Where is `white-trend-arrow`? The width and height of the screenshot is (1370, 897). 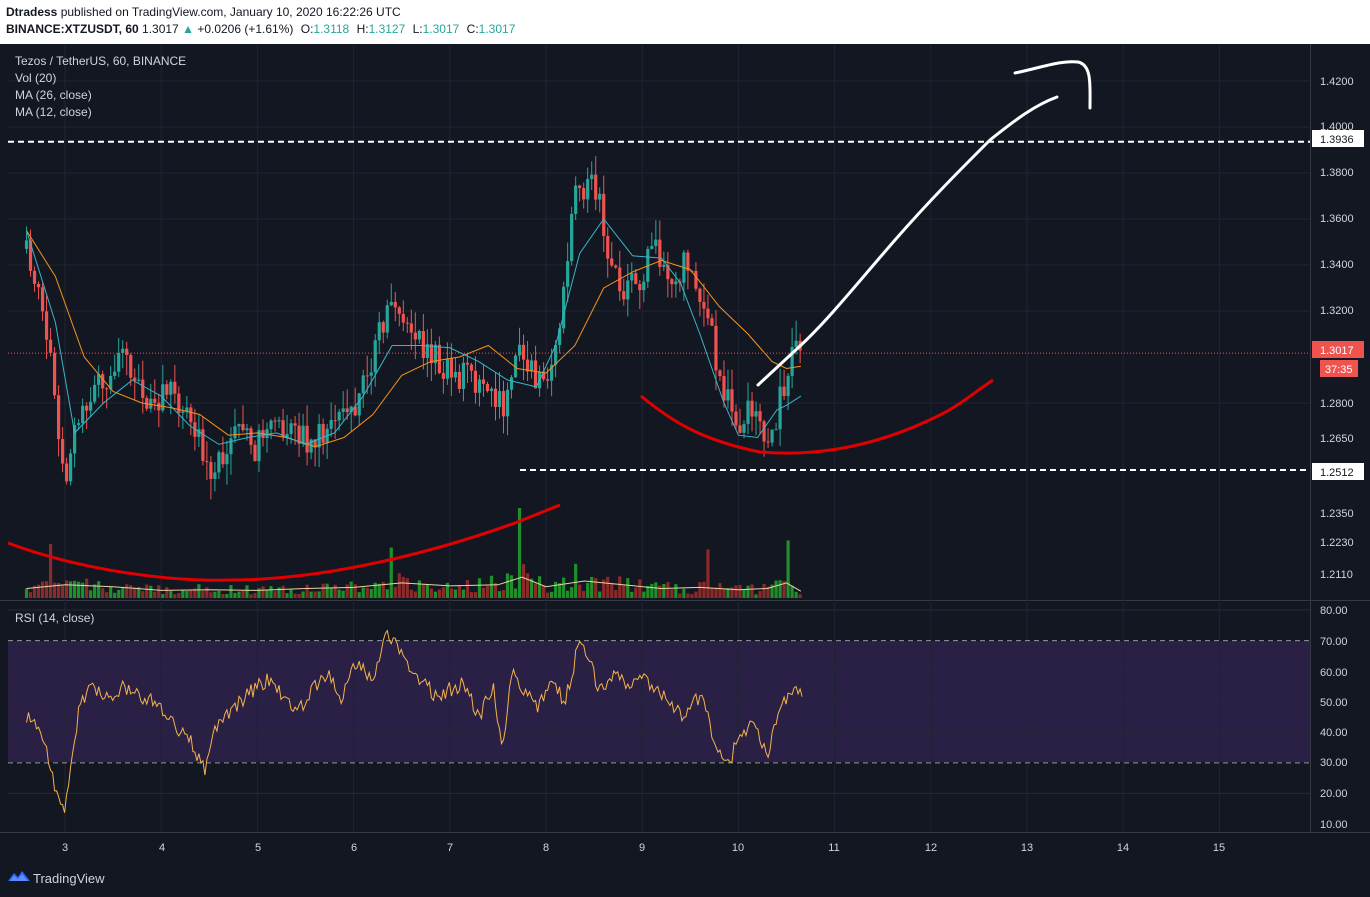 white-trend-arrow is located at coordinates (907, 241).